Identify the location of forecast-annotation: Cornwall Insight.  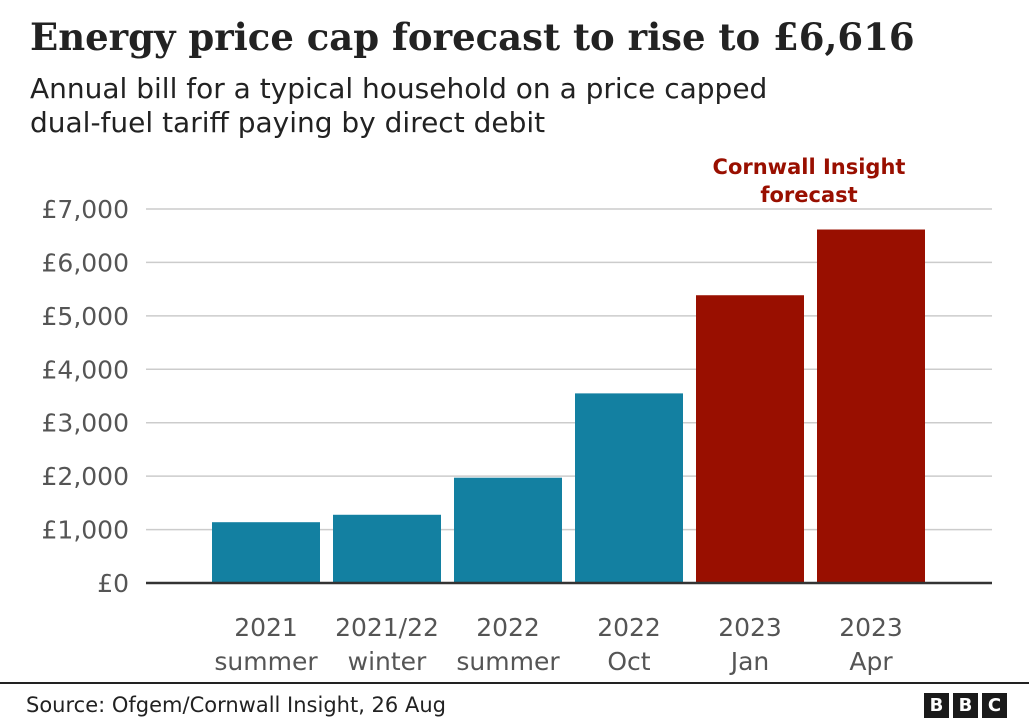
(809, 167).